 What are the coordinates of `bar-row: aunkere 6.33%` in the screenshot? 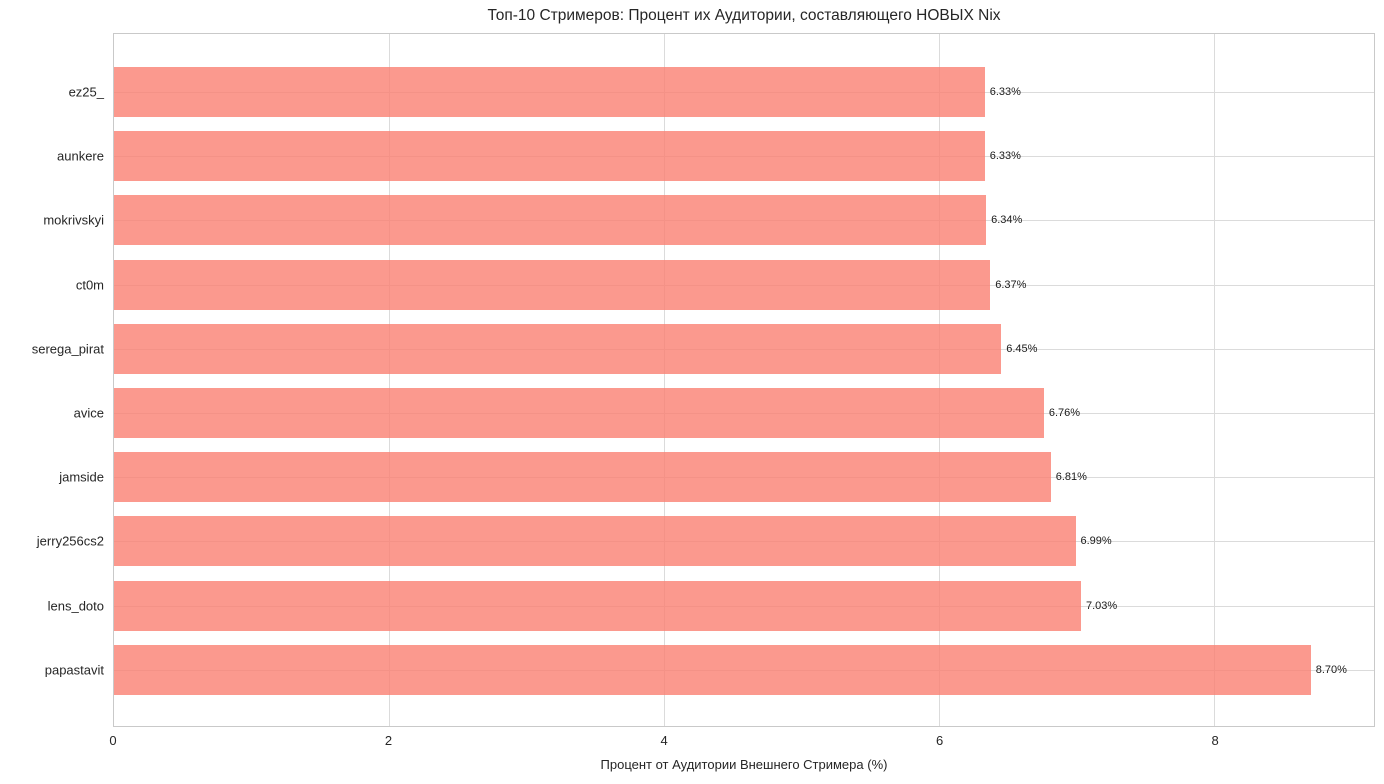 It's located at (715, 156).